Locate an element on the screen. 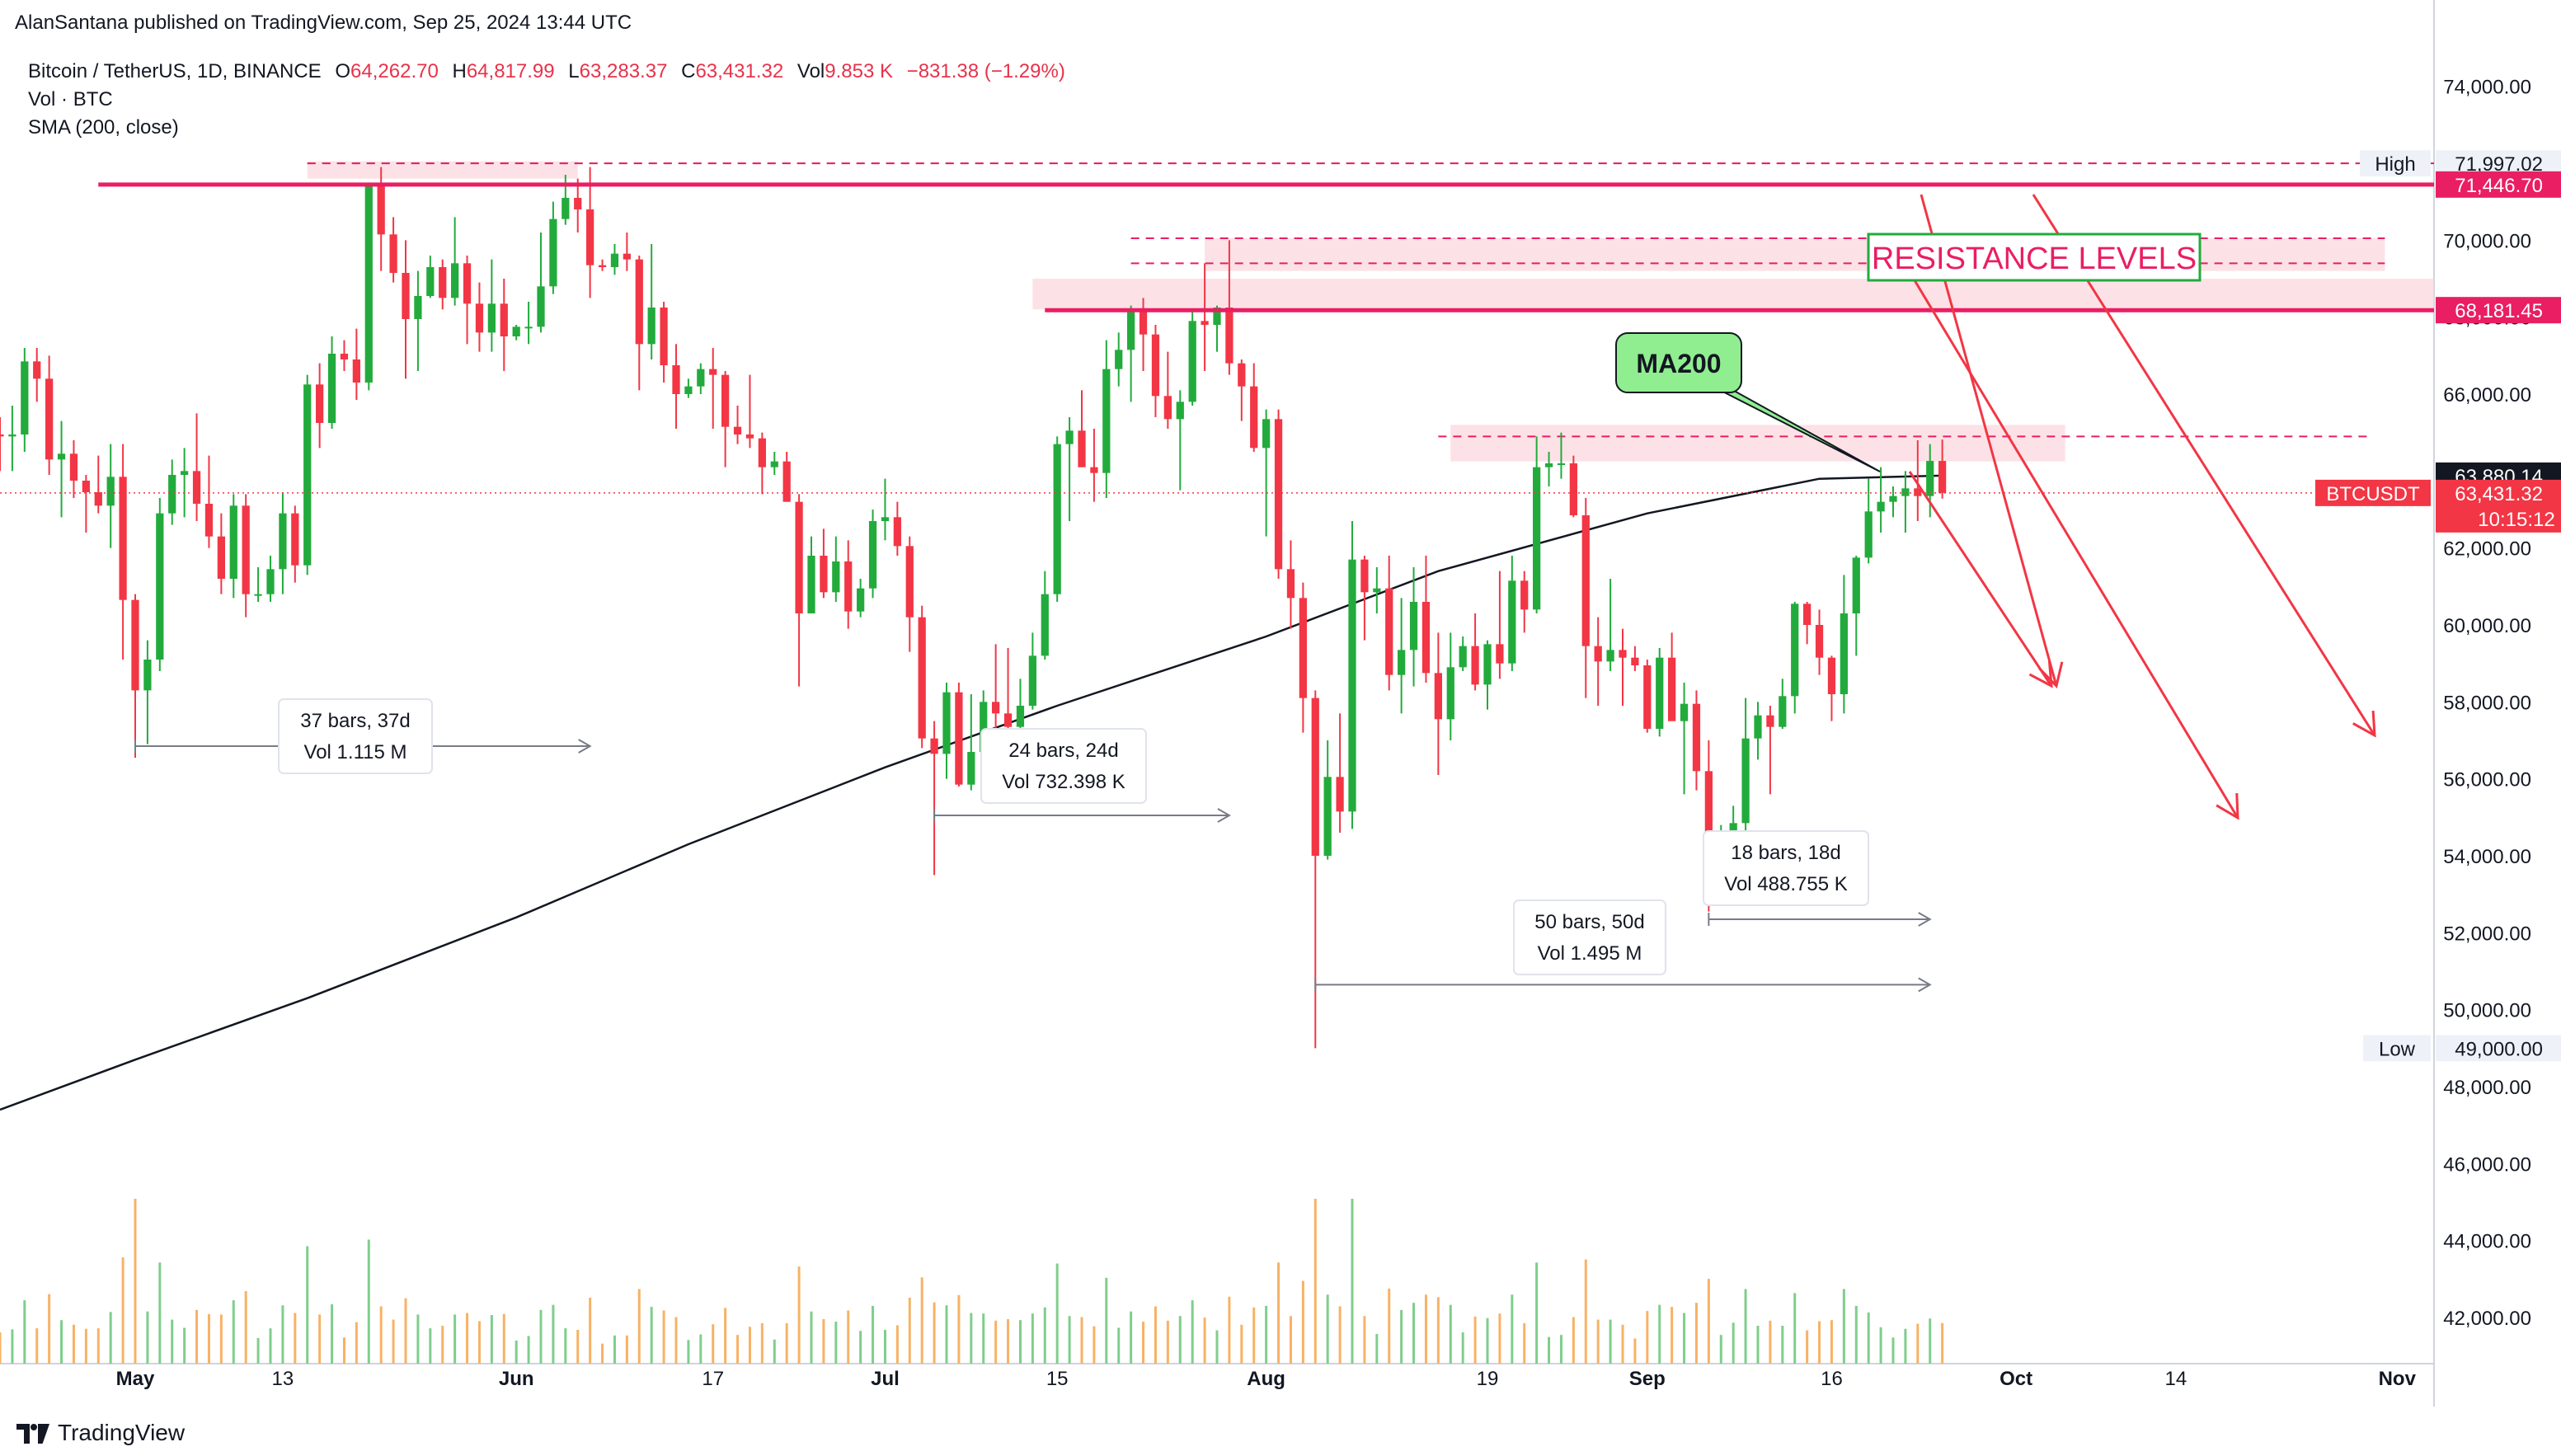 This screenshot has width=2561, height=1456. measure-bars-text: 18 bars, 18d is located at coordinates (1785, 853).